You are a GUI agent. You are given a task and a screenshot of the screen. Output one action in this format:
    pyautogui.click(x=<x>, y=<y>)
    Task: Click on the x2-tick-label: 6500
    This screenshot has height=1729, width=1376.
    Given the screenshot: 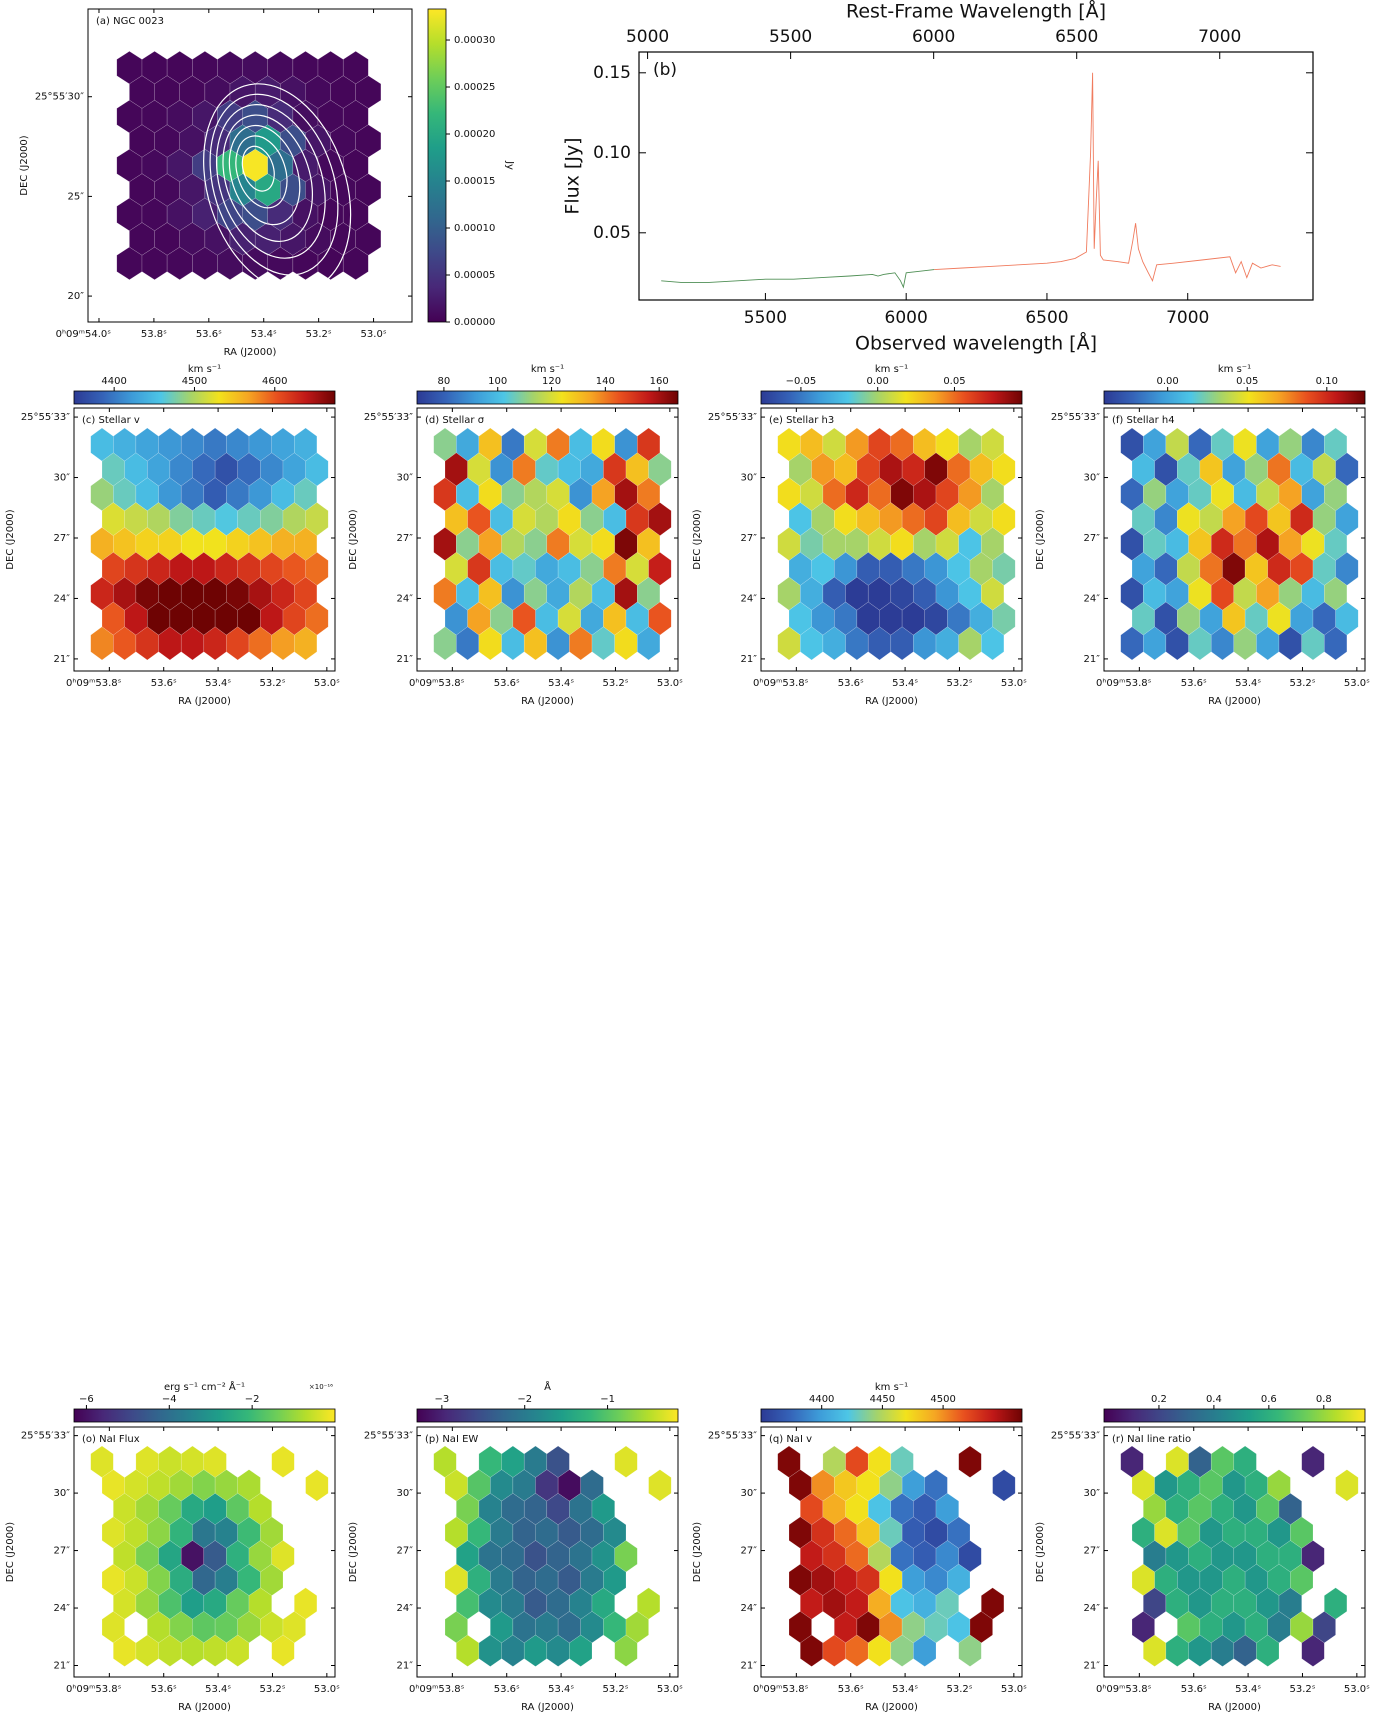 What is the action you would take?
    pyautogui.click(x=1076, y=37)
    